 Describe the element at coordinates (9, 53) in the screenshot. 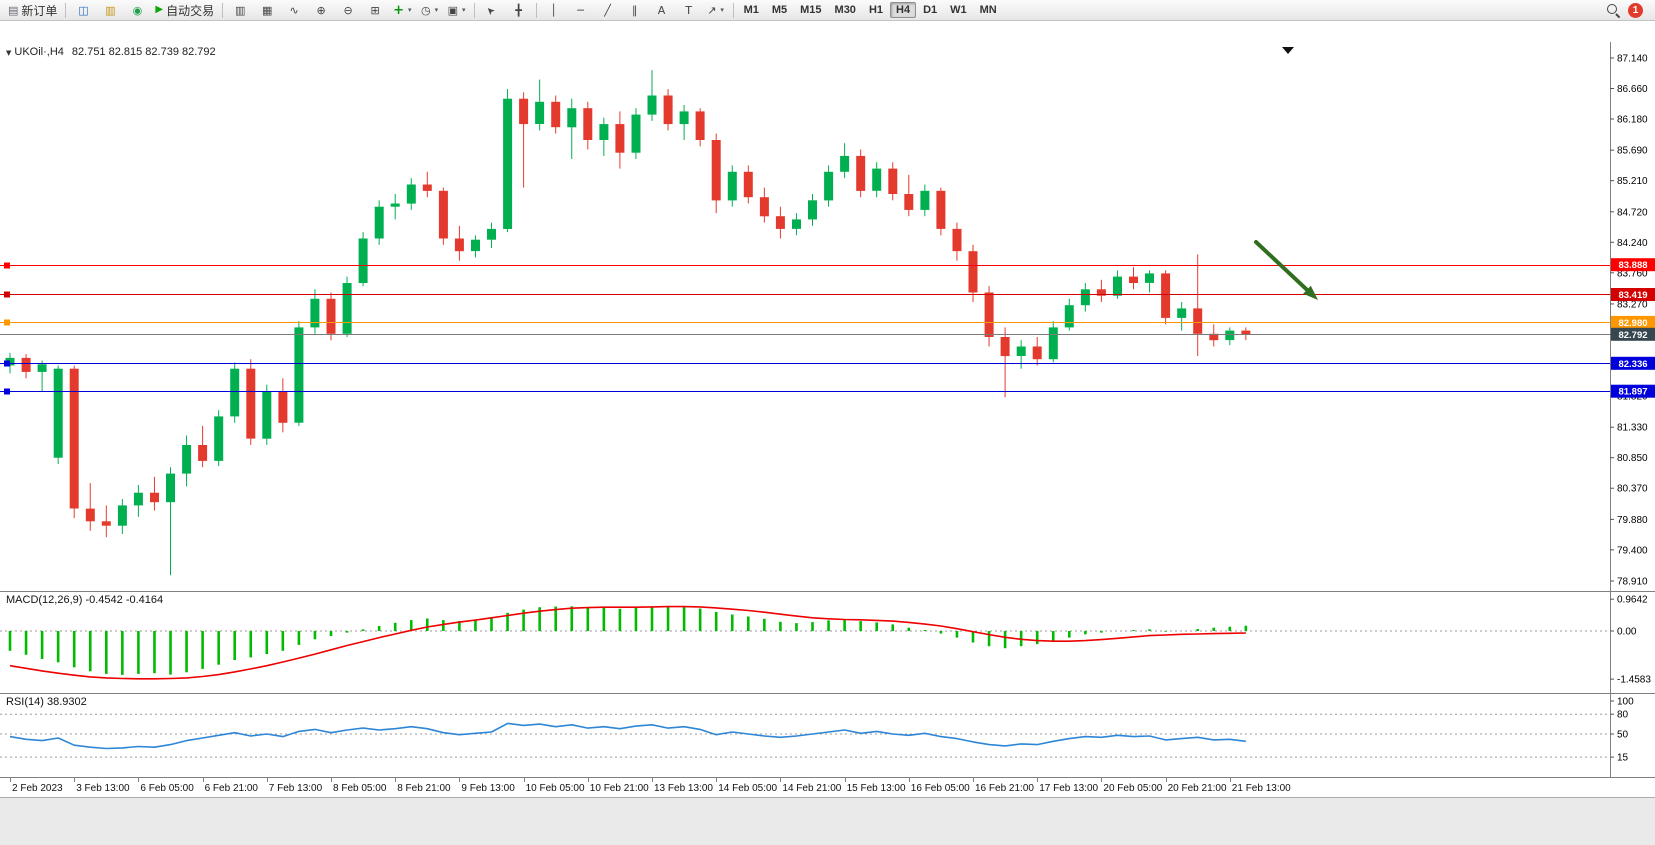

I see `one-click-trading-icon: ▼` at that location.